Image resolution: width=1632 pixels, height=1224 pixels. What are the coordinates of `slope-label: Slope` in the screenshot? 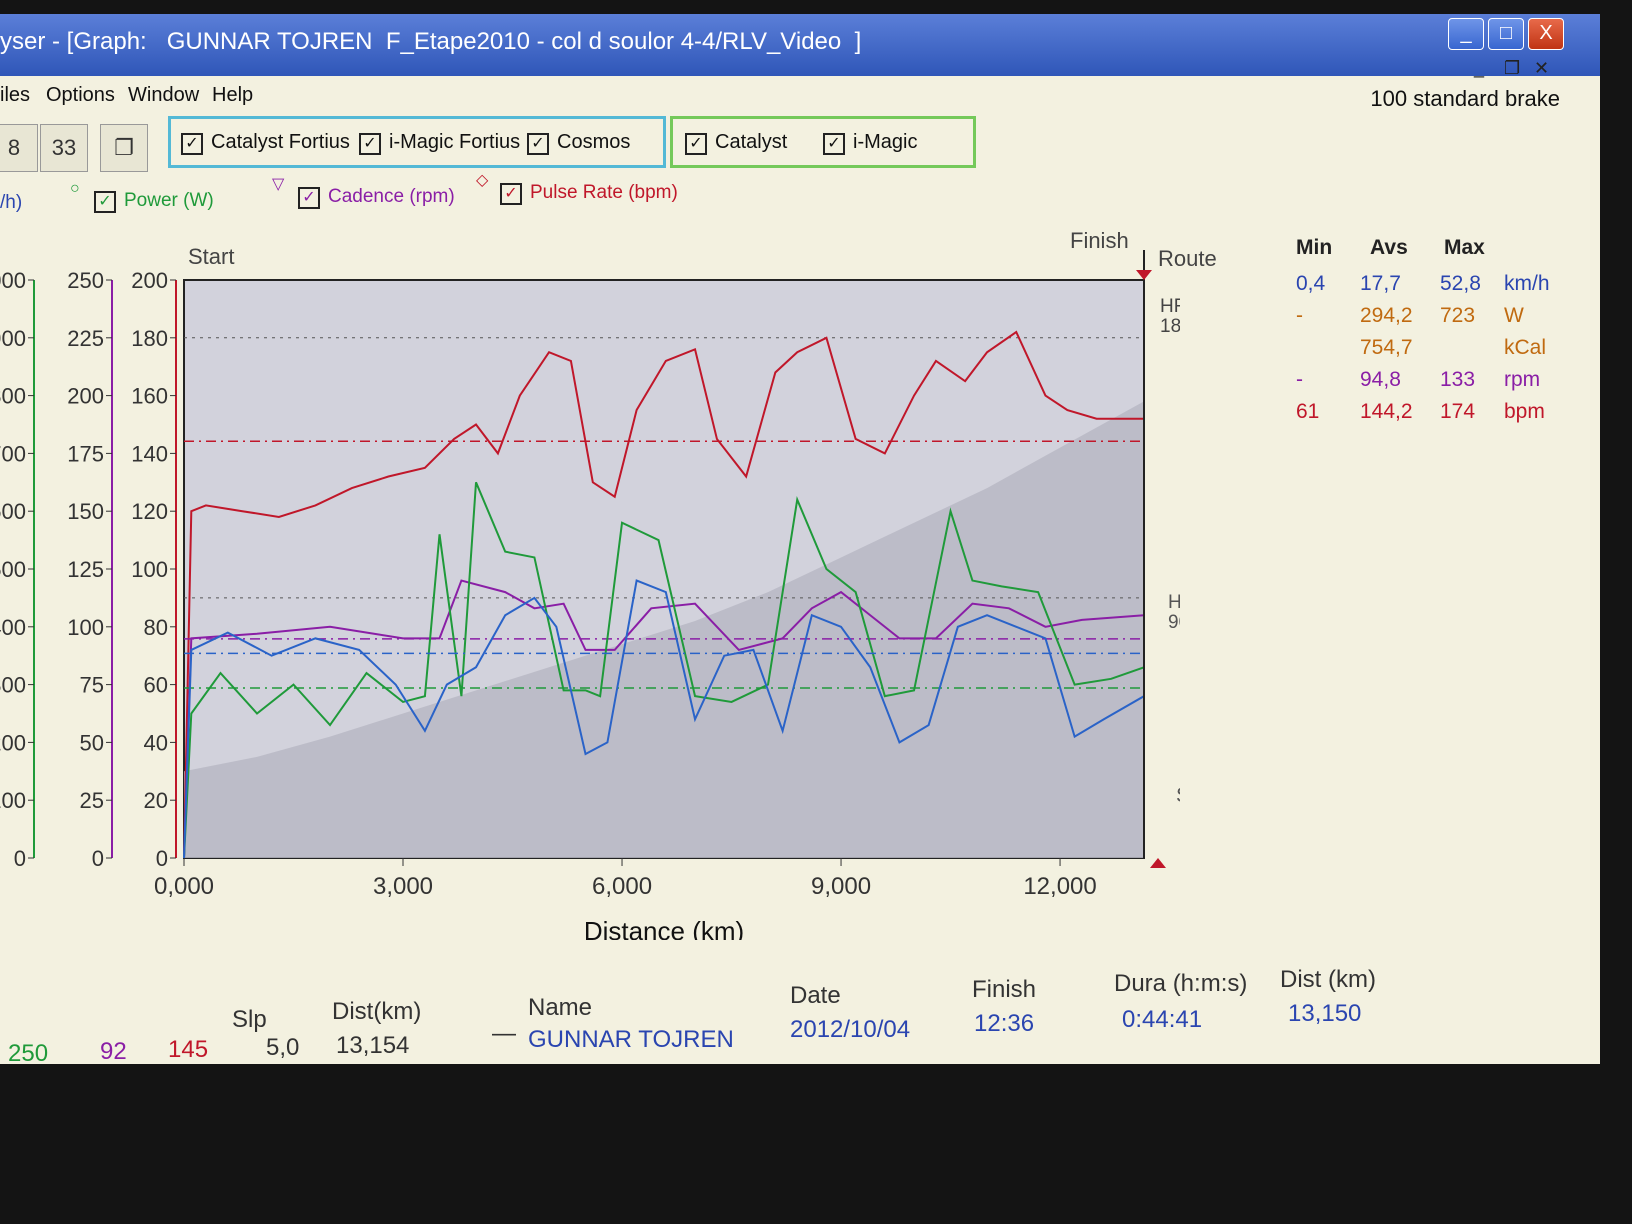 It's located at (1178, 795).